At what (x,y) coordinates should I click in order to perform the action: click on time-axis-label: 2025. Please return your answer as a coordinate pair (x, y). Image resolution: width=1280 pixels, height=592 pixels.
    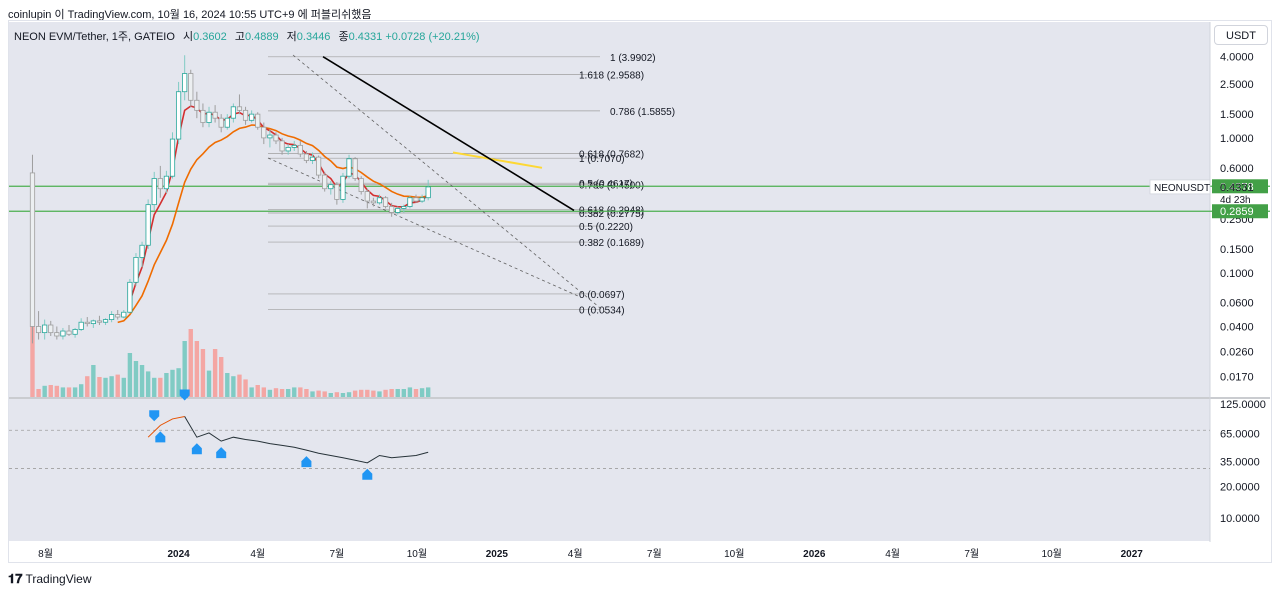
    Looking at the image, I should click on (497, 554).